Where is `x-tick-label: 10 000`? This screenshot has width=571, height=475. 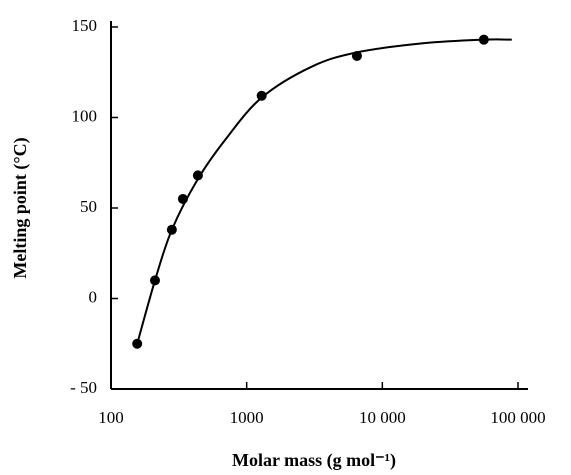
x-tick-label: 10 000 is located at coordinates (382, 417).